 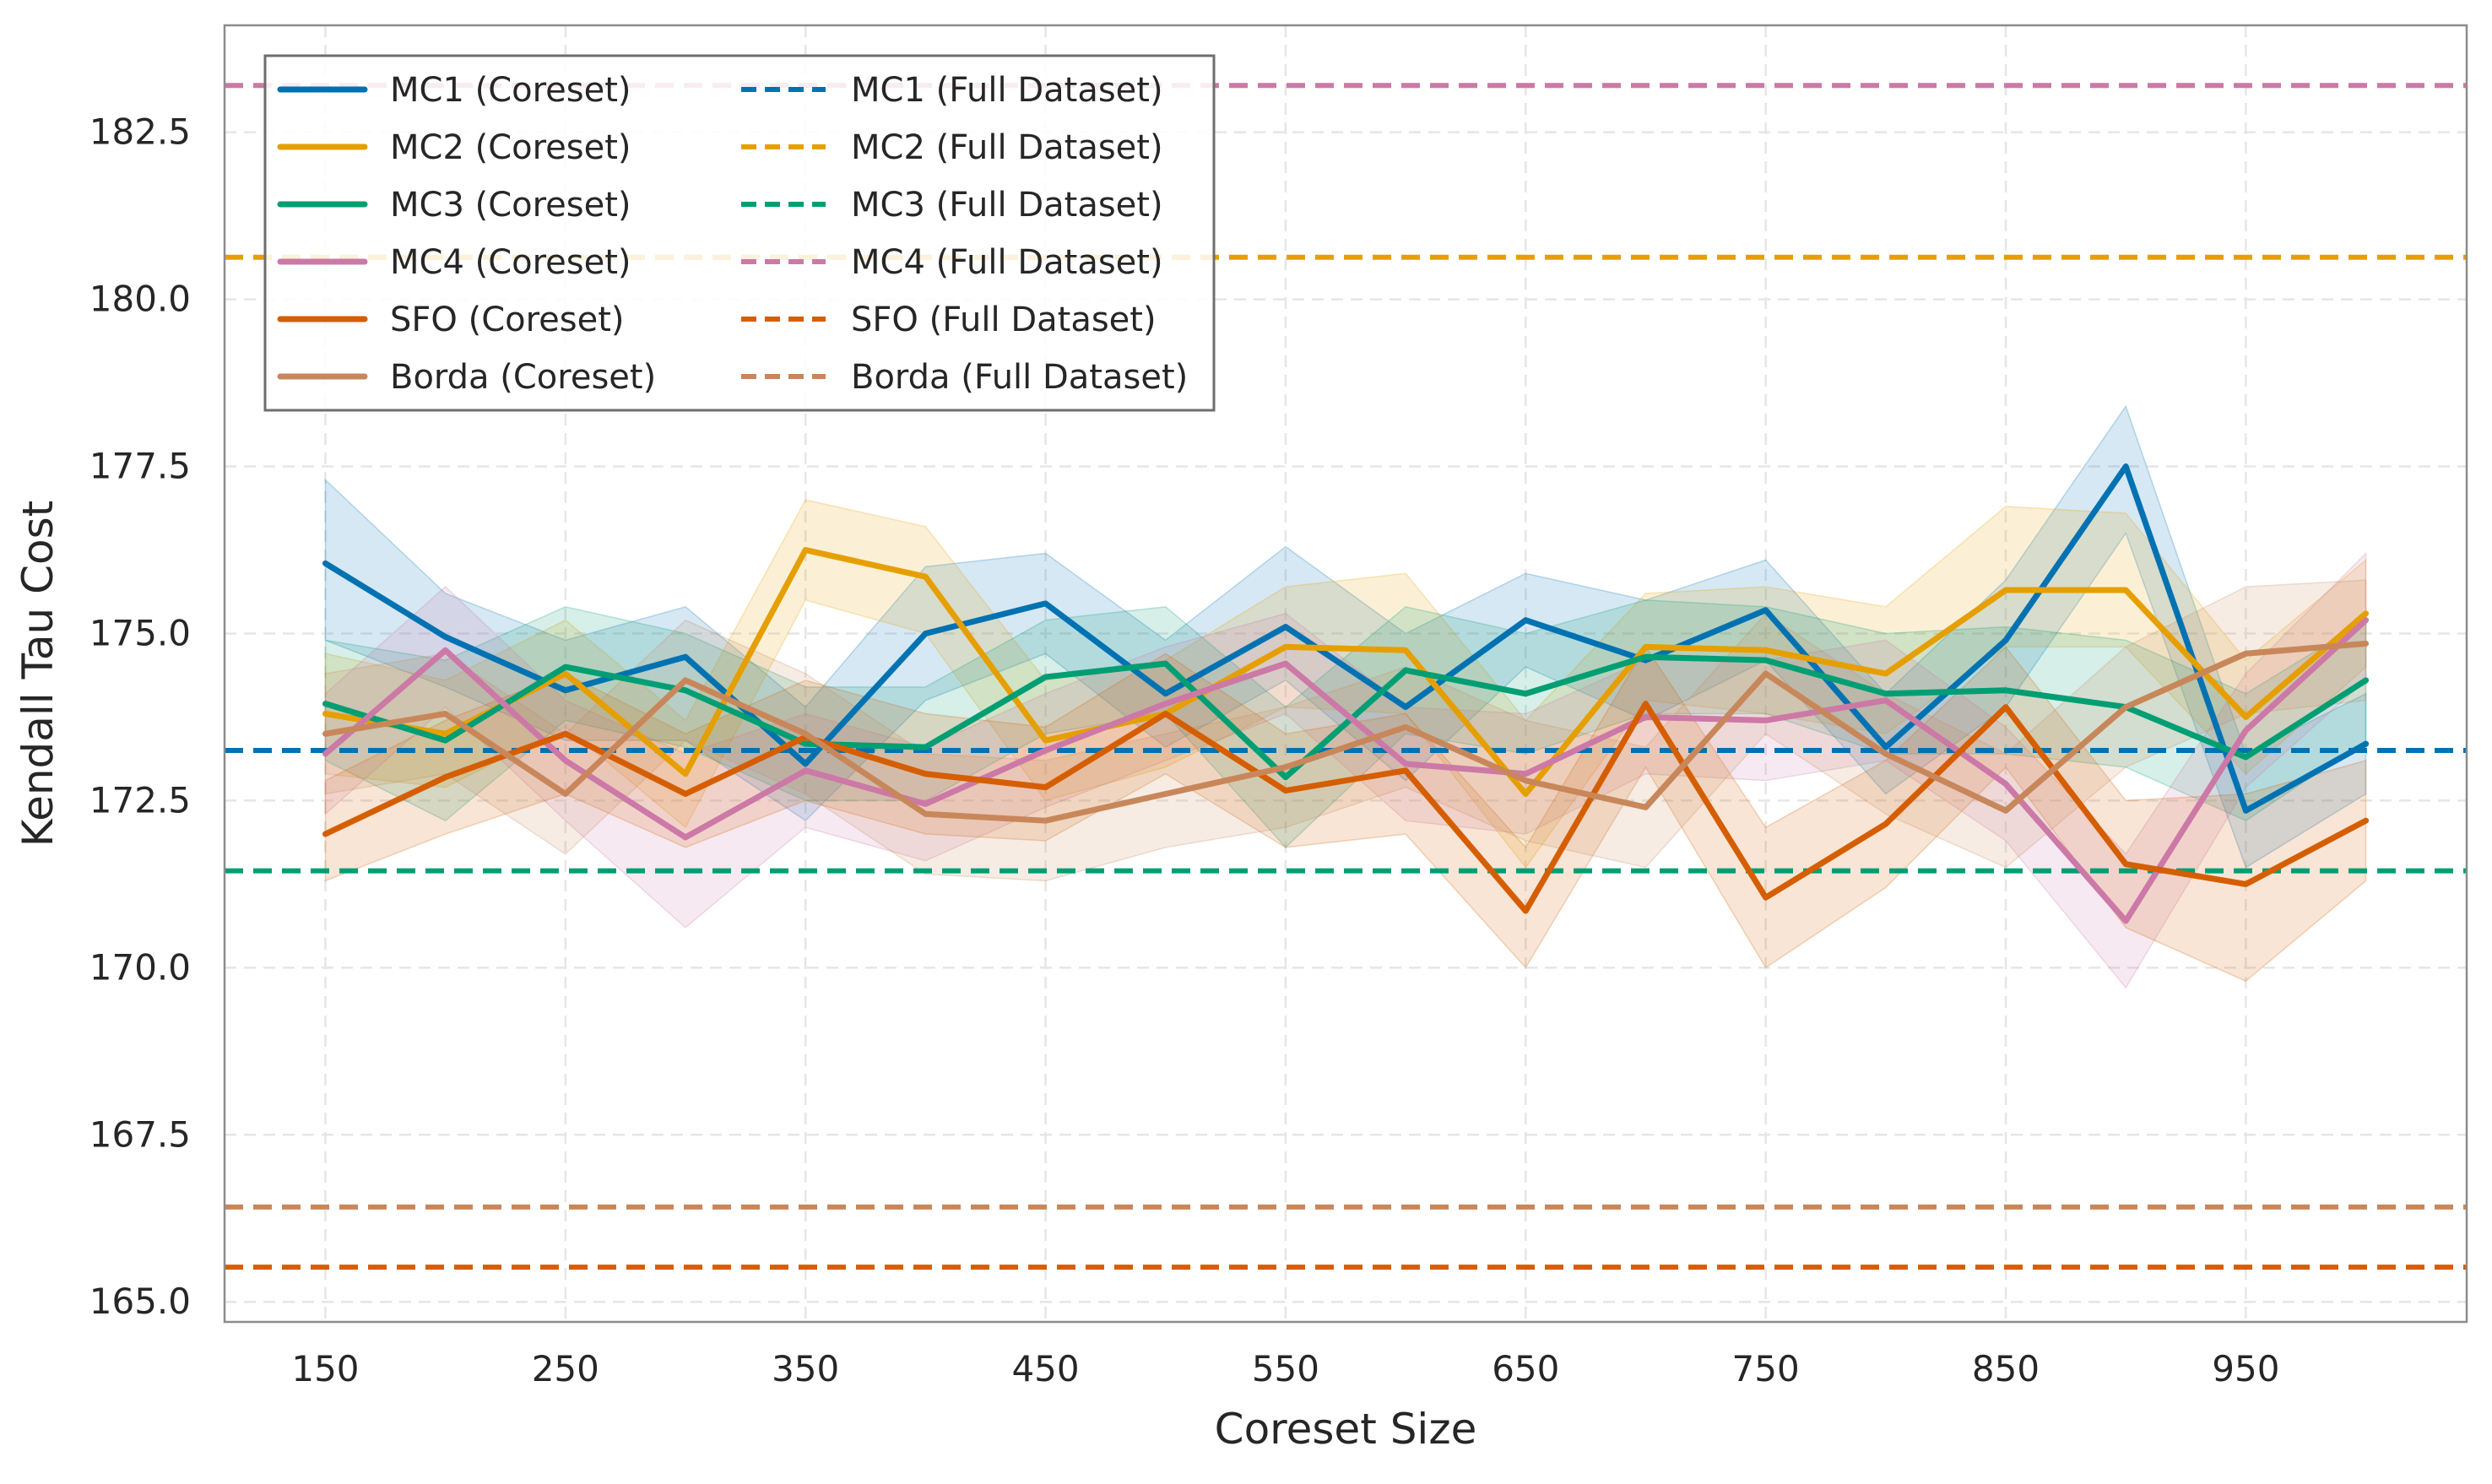 What do you see at coordinates (1007, 262) in the screenshot?
I see `legend-label: MC4 (Full Dataset)` at bounding box center [1007, 262].